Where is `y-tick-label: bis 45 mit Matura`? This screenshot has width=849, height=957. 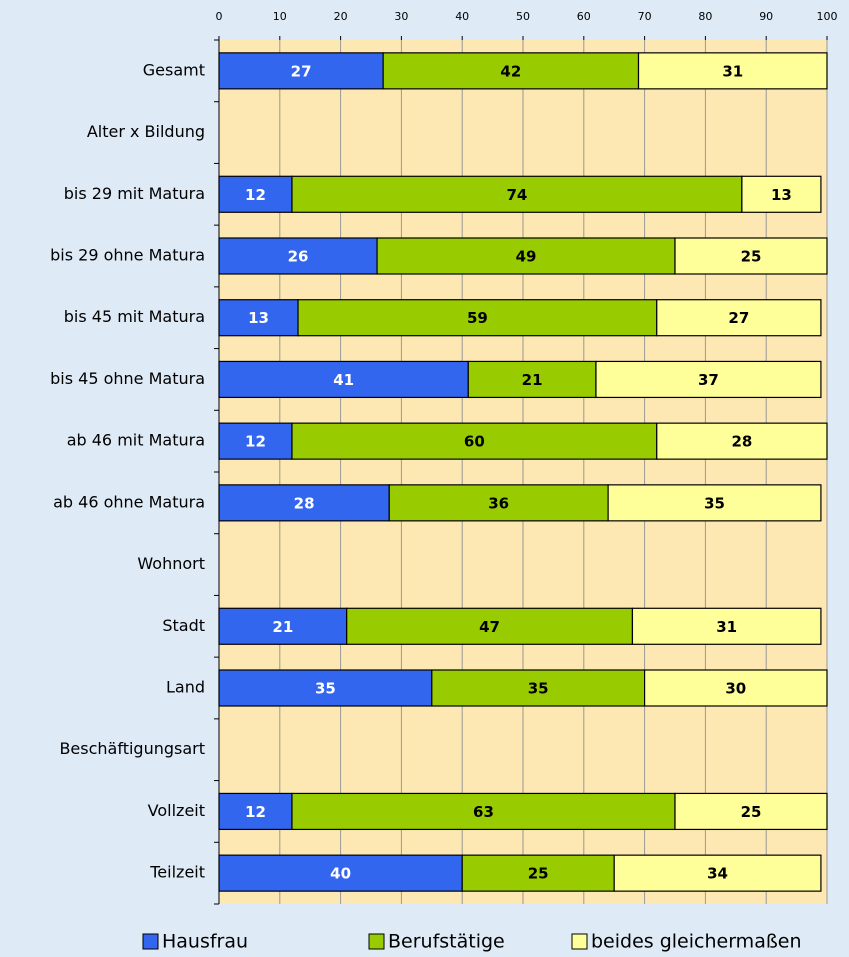
y-tick-label: bis 45 mit Matura is located at coordinates (134, 316).